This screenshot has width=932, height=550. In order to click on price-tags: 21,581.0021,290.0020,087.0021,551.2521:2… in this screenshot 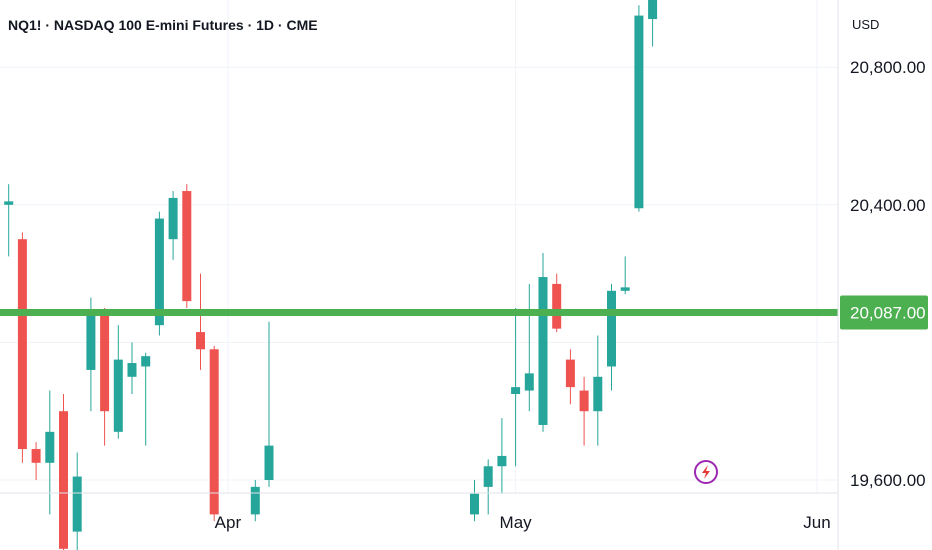, I will do `click(884, 312)`.